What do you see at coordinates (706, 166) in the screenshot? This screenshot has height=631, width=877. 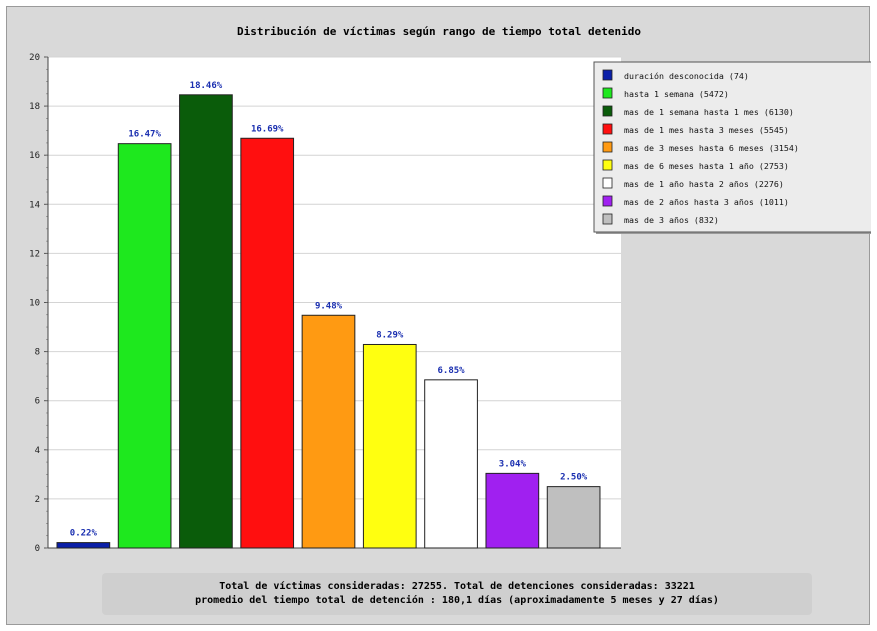 I see `legend-label: mas de 6 meses hasta 1 año (2753)` at bounding box center [706, 166].